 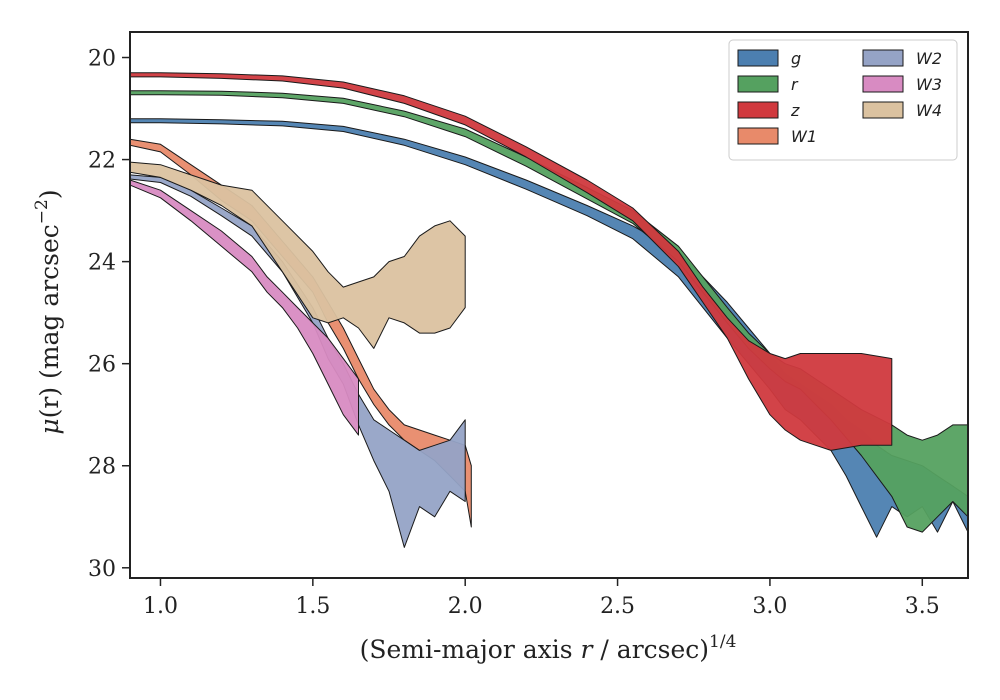 What do you see at coordinates (102, 467) in the screenshot?
I see `y-tick-label: 28` at bounding box center [102, 467].